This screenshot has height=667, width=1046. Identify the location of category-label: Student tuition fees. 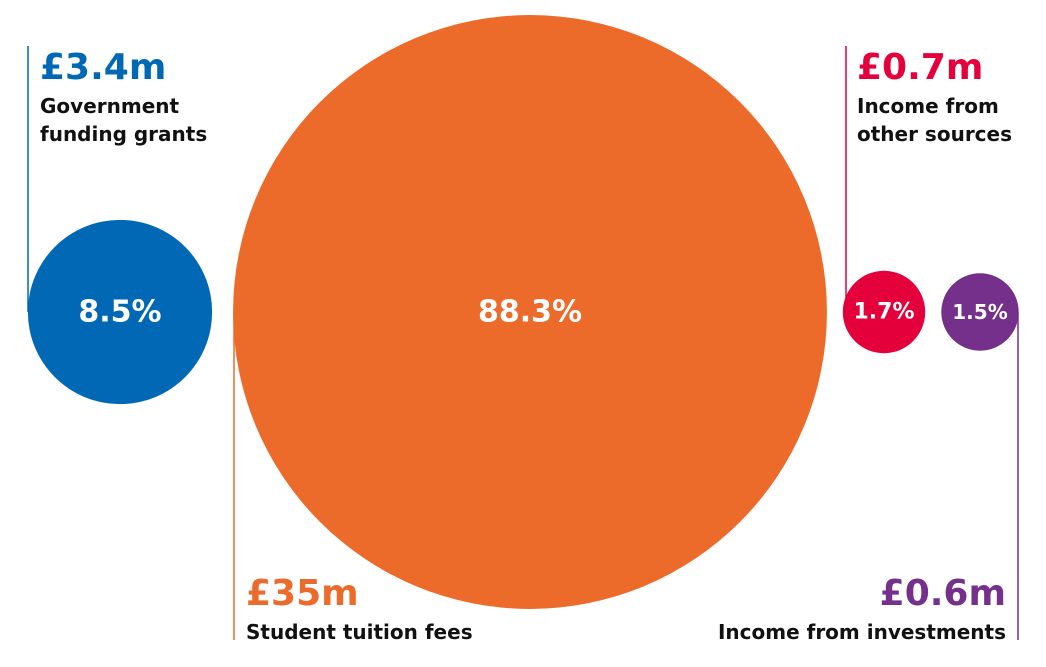
(359, 632).